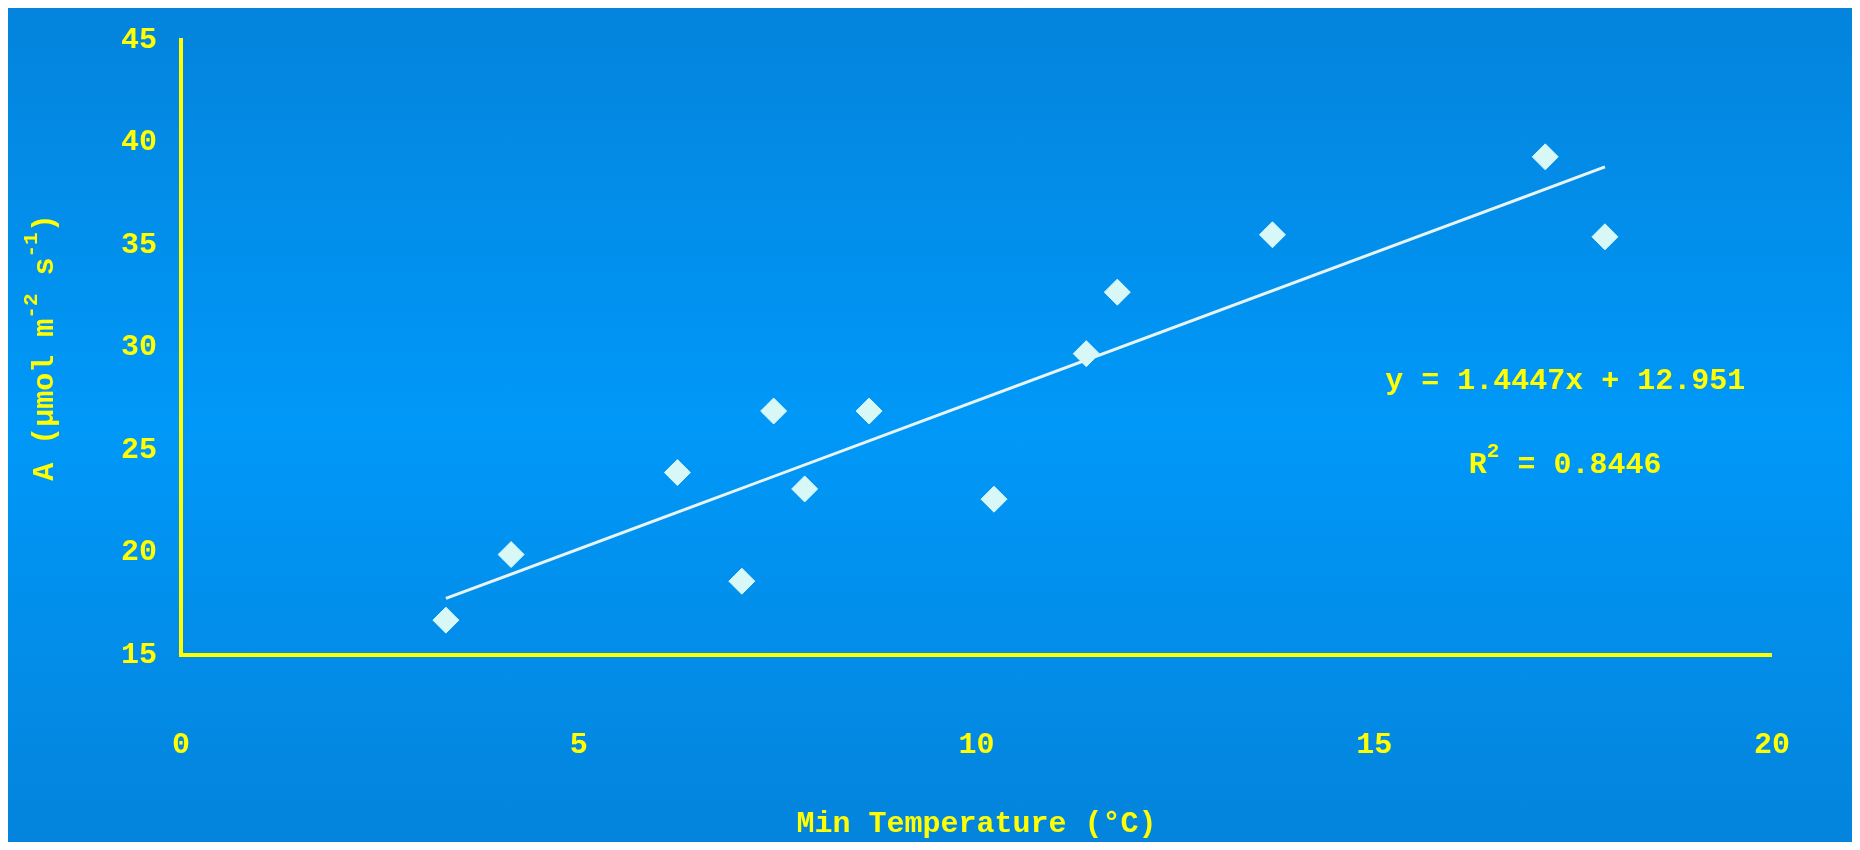 The width and height of the screenshot is (1860, 850). What do you see at coordinates (976, 823) in the screenshot?
I see `x-axis-title: Min Temperature (°C)` at bounding box center [976, 823].